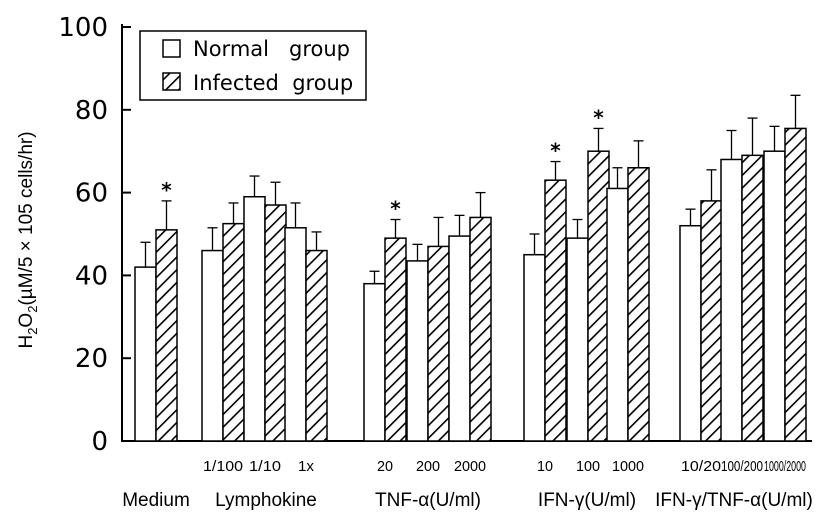 The height and width of the screenshot is (528, 825). What do you see at coordinates (91, 111) in the screenshot?
I see `y-tick-label: 80` at bounding box center [91, 111].